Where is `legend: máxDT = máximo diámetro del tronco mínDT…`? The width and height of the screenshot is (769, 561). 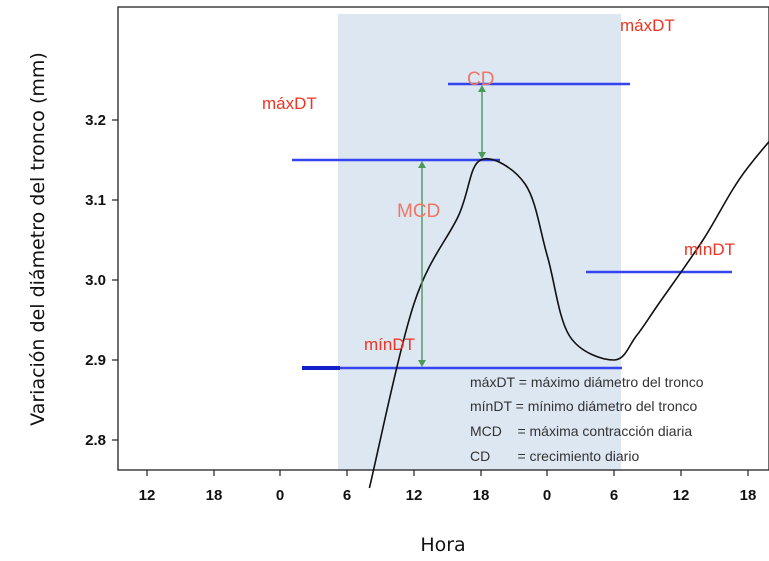
legend: máxDT = máximo diámetro del tronco mínDT… is located at coordinates (587, 419).